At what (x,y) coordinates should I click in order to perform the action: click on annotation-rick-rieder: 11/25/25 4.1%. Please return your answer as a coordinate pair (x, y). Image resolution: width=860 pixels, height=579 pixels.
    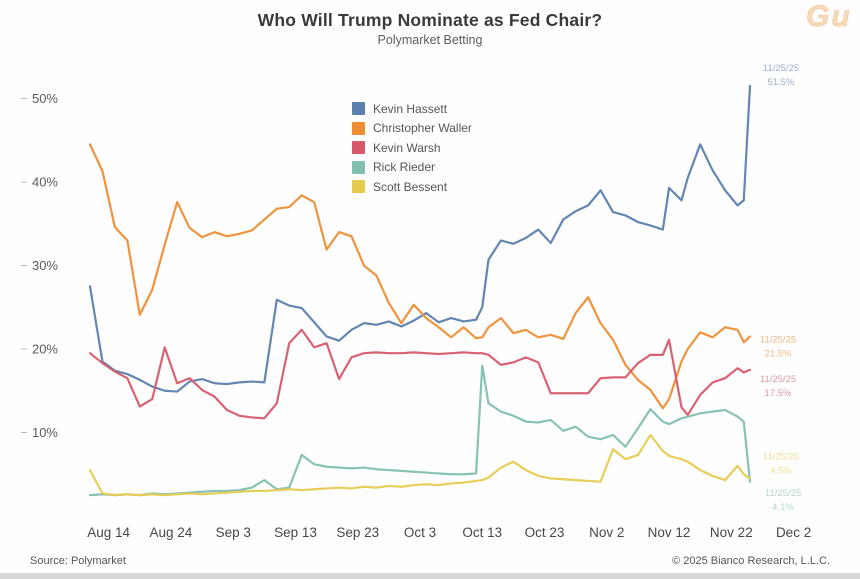
    Looking at the image, I should click on (783, 500).